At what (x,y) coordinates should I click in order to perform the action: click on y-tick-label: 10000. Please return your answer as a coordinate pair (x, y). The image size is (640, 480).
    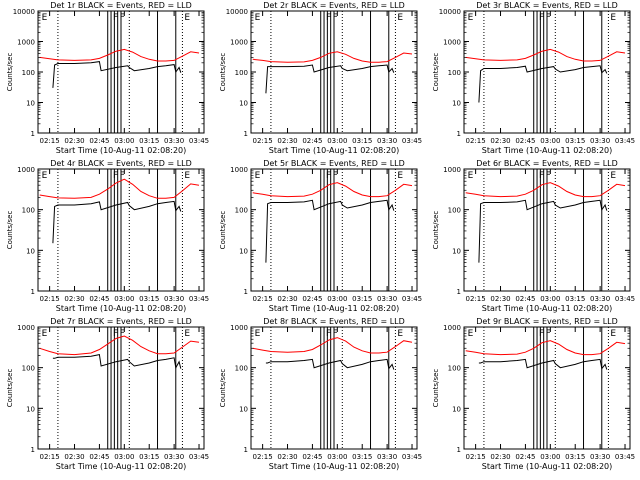
    Looking at the image, I should click on (237, 12).